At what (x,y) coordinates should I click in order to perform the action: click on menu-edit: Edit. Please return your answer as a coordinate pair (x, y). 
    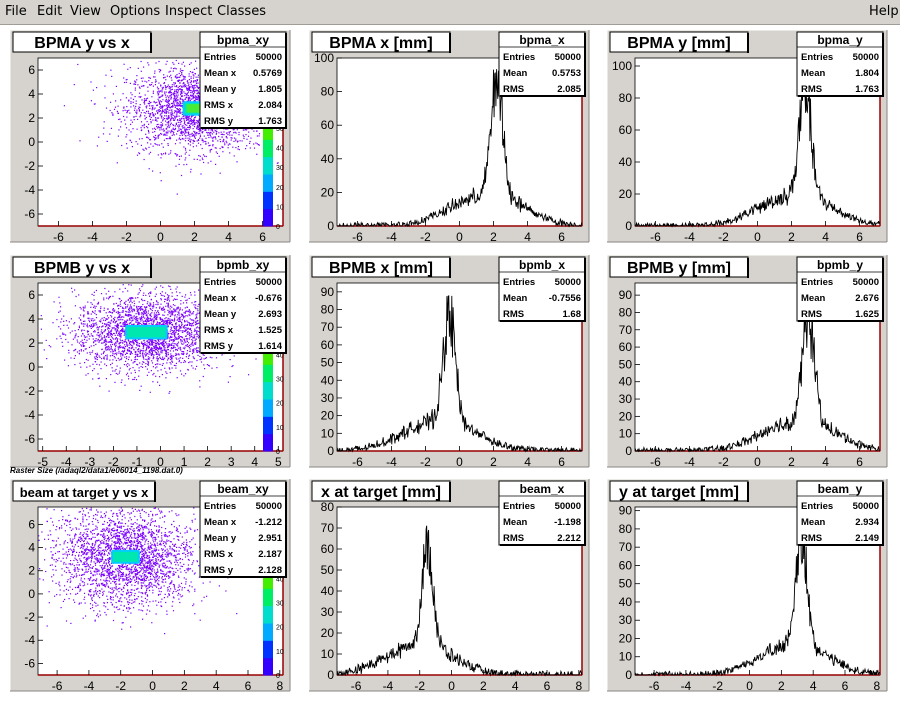
    Looking at the image, I should click on (49, 11).